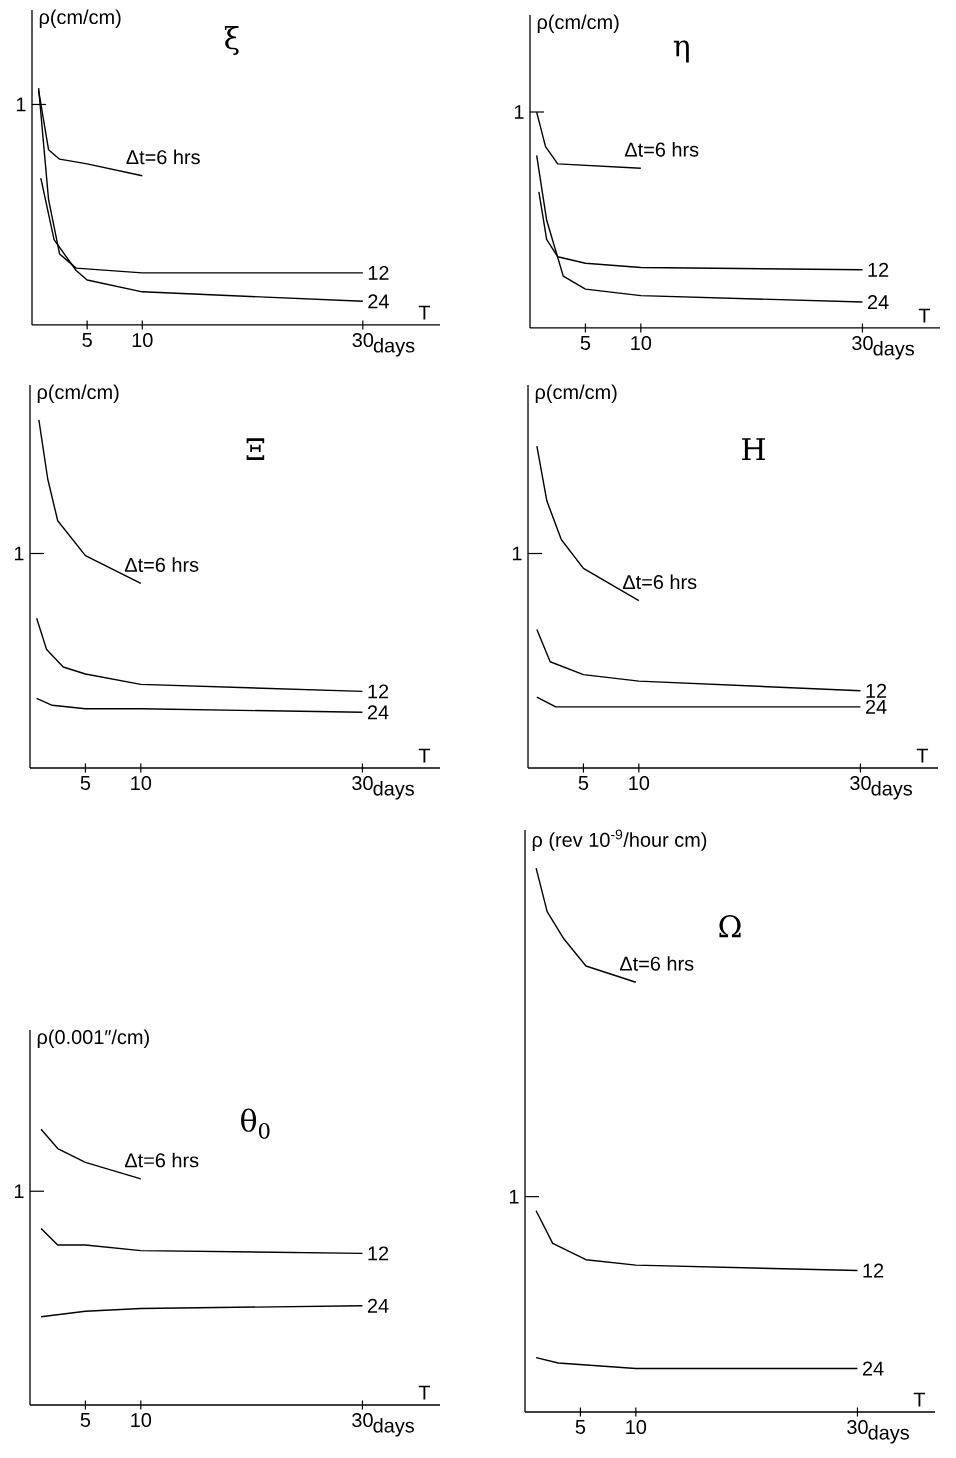  Describe the element at coordinates (255, 1123) in the screenshot. I see `chart-title: θ$_{0}$` at that location.